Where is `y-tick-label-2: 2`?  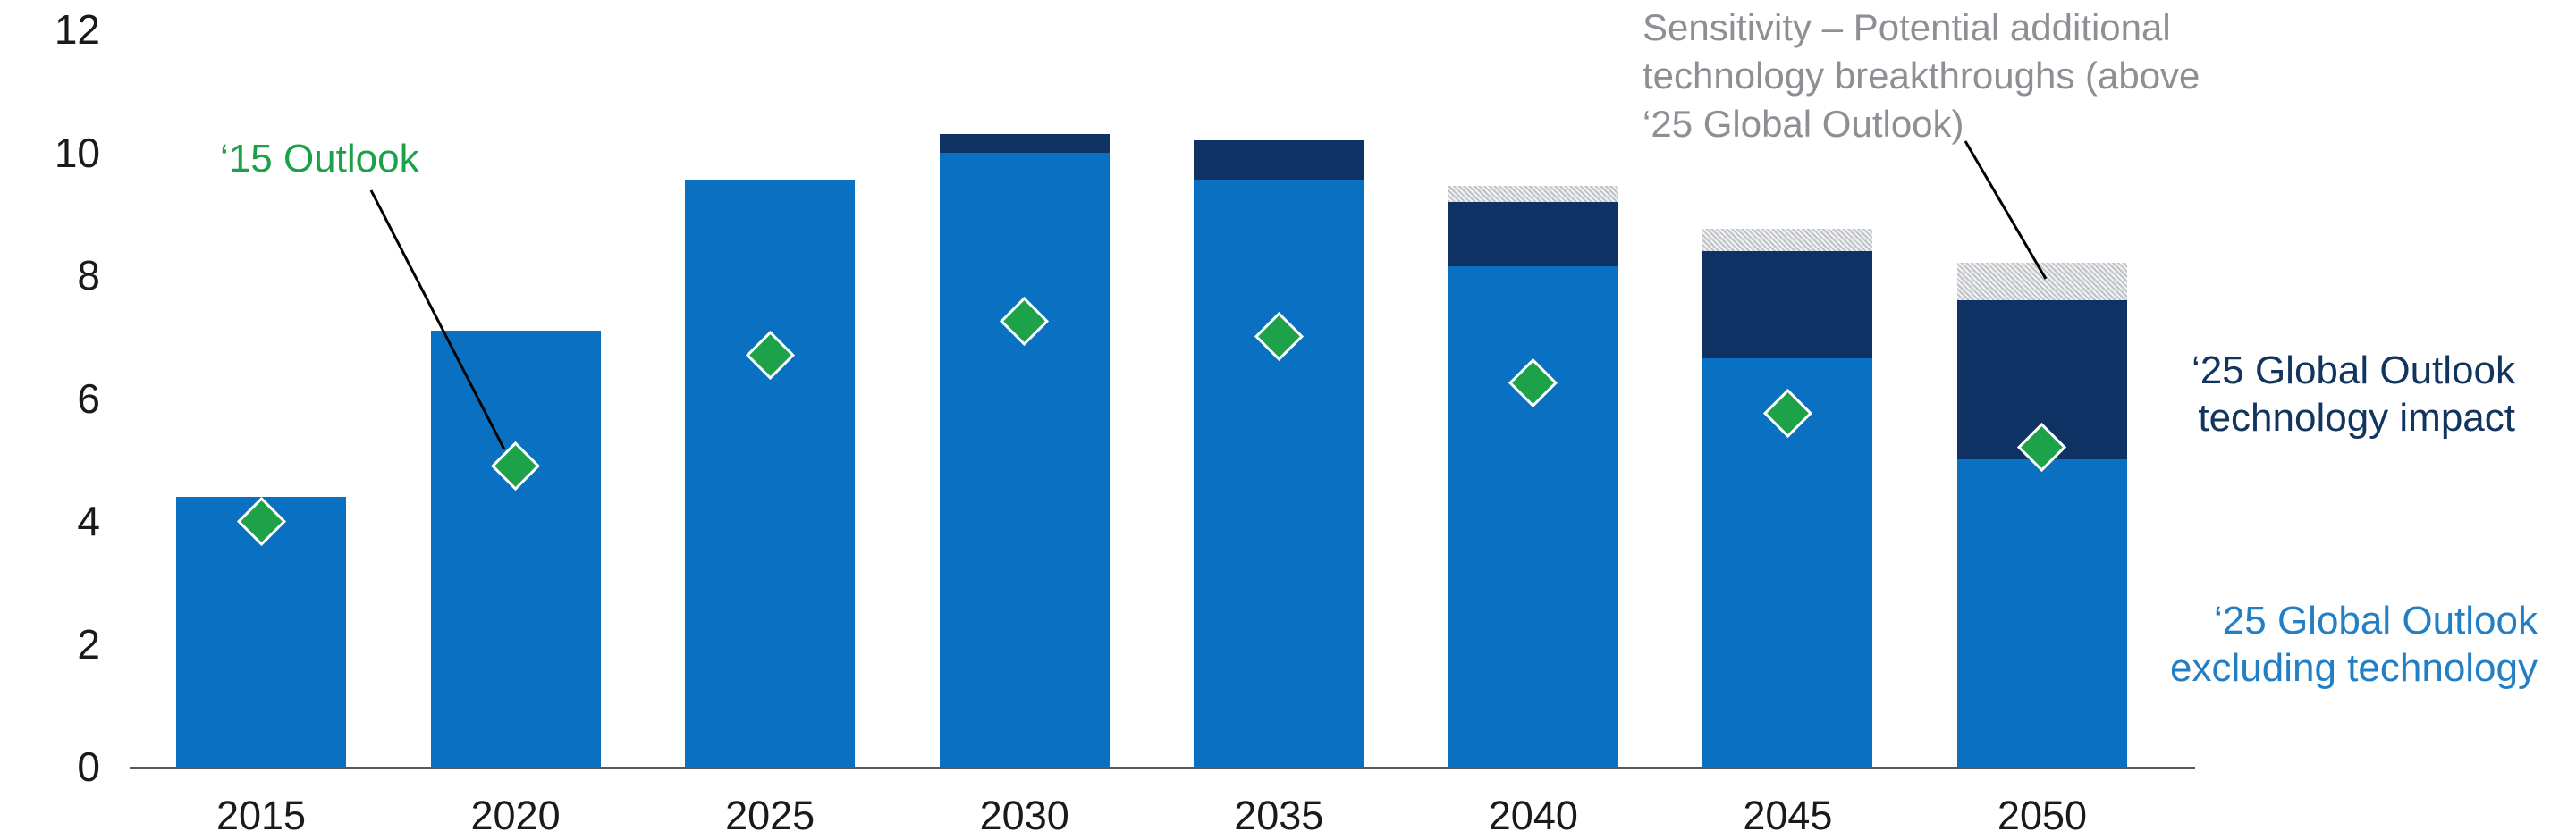 y-tick-label-2: 2 is located at coordinates (88, 644).